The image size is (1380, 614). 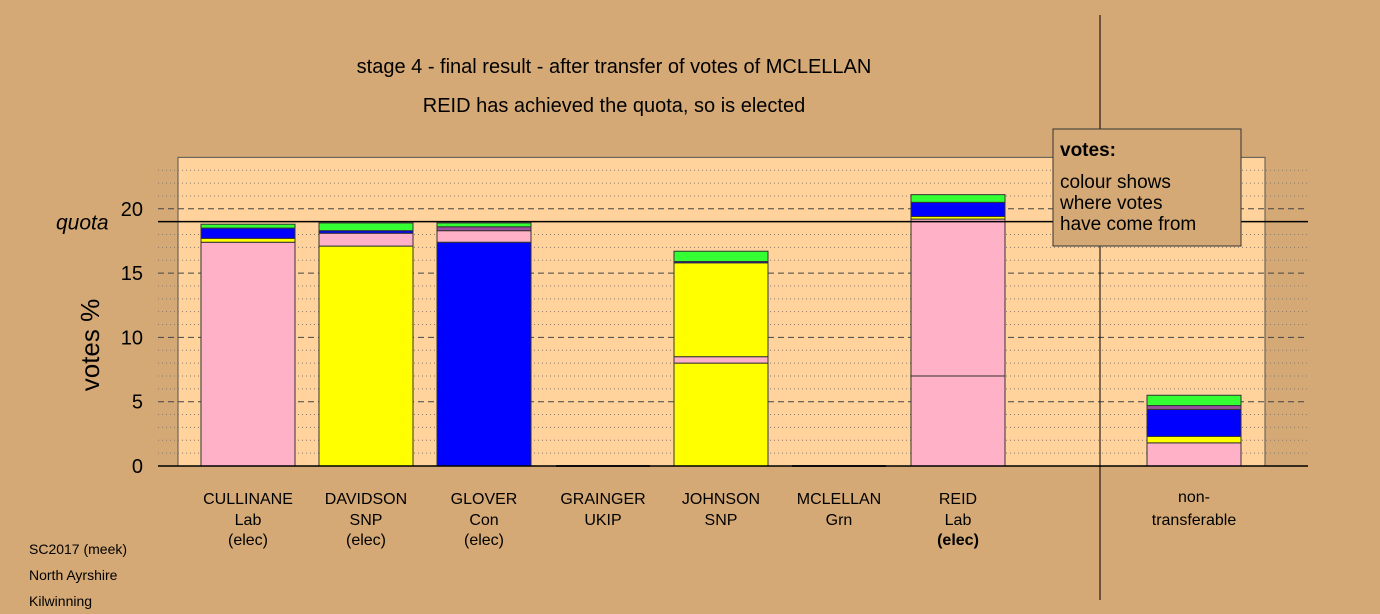 I want to click on candidate-party-label: Grn, so click(x=839, y=520).